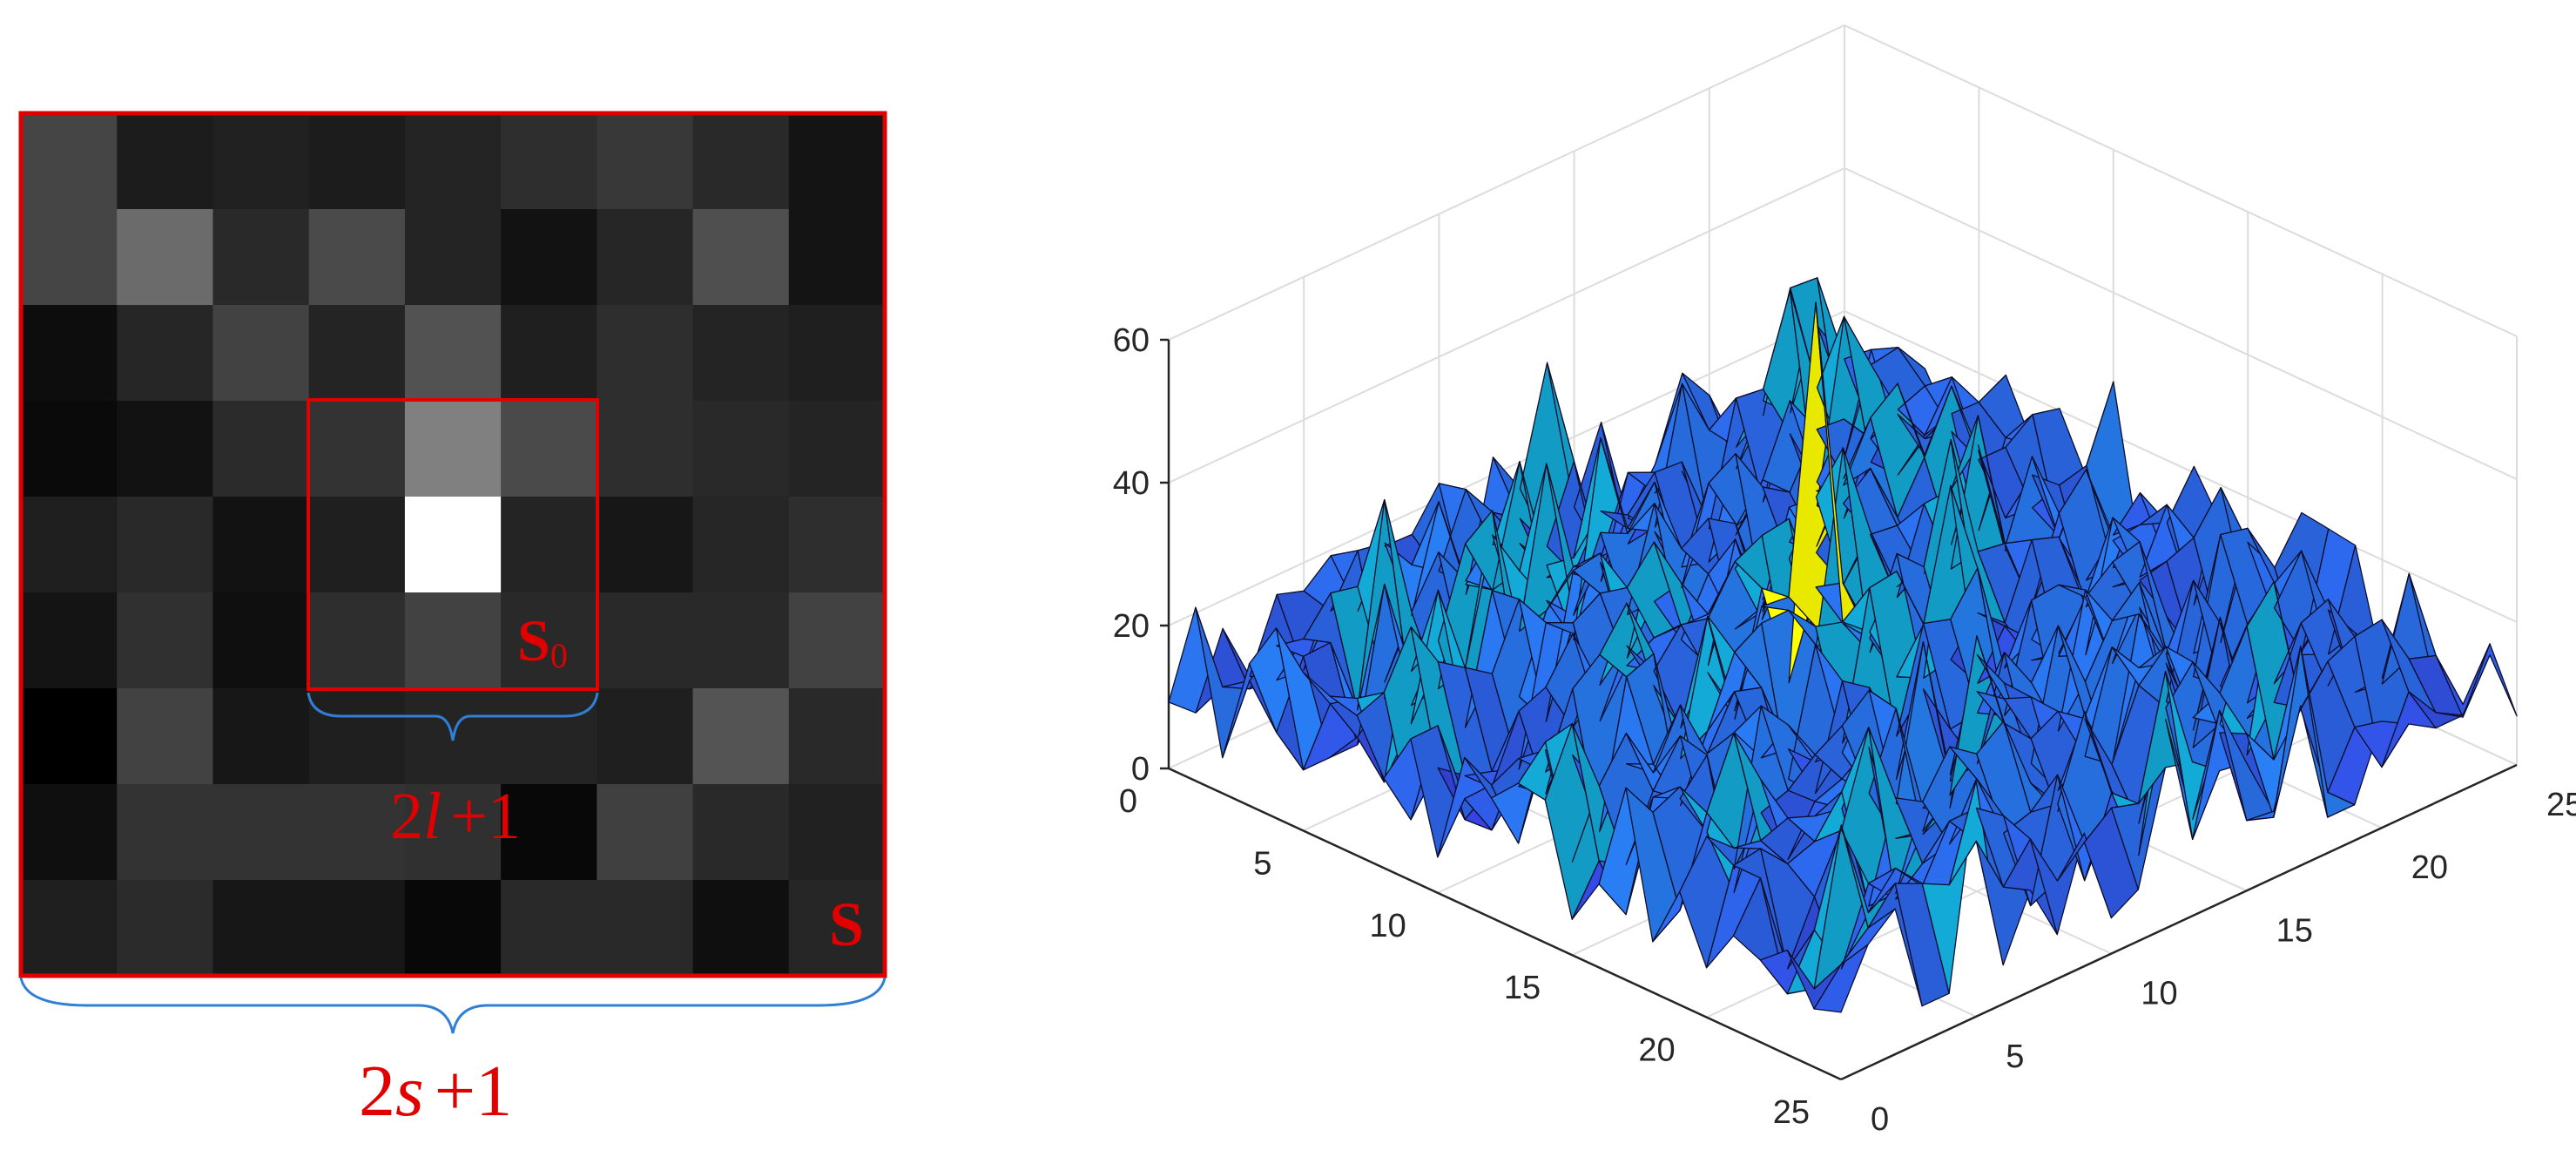 This screenshot has height=1157, width=2576. I want to click on left-axis-tick-label: 5, so click(1262, 863).